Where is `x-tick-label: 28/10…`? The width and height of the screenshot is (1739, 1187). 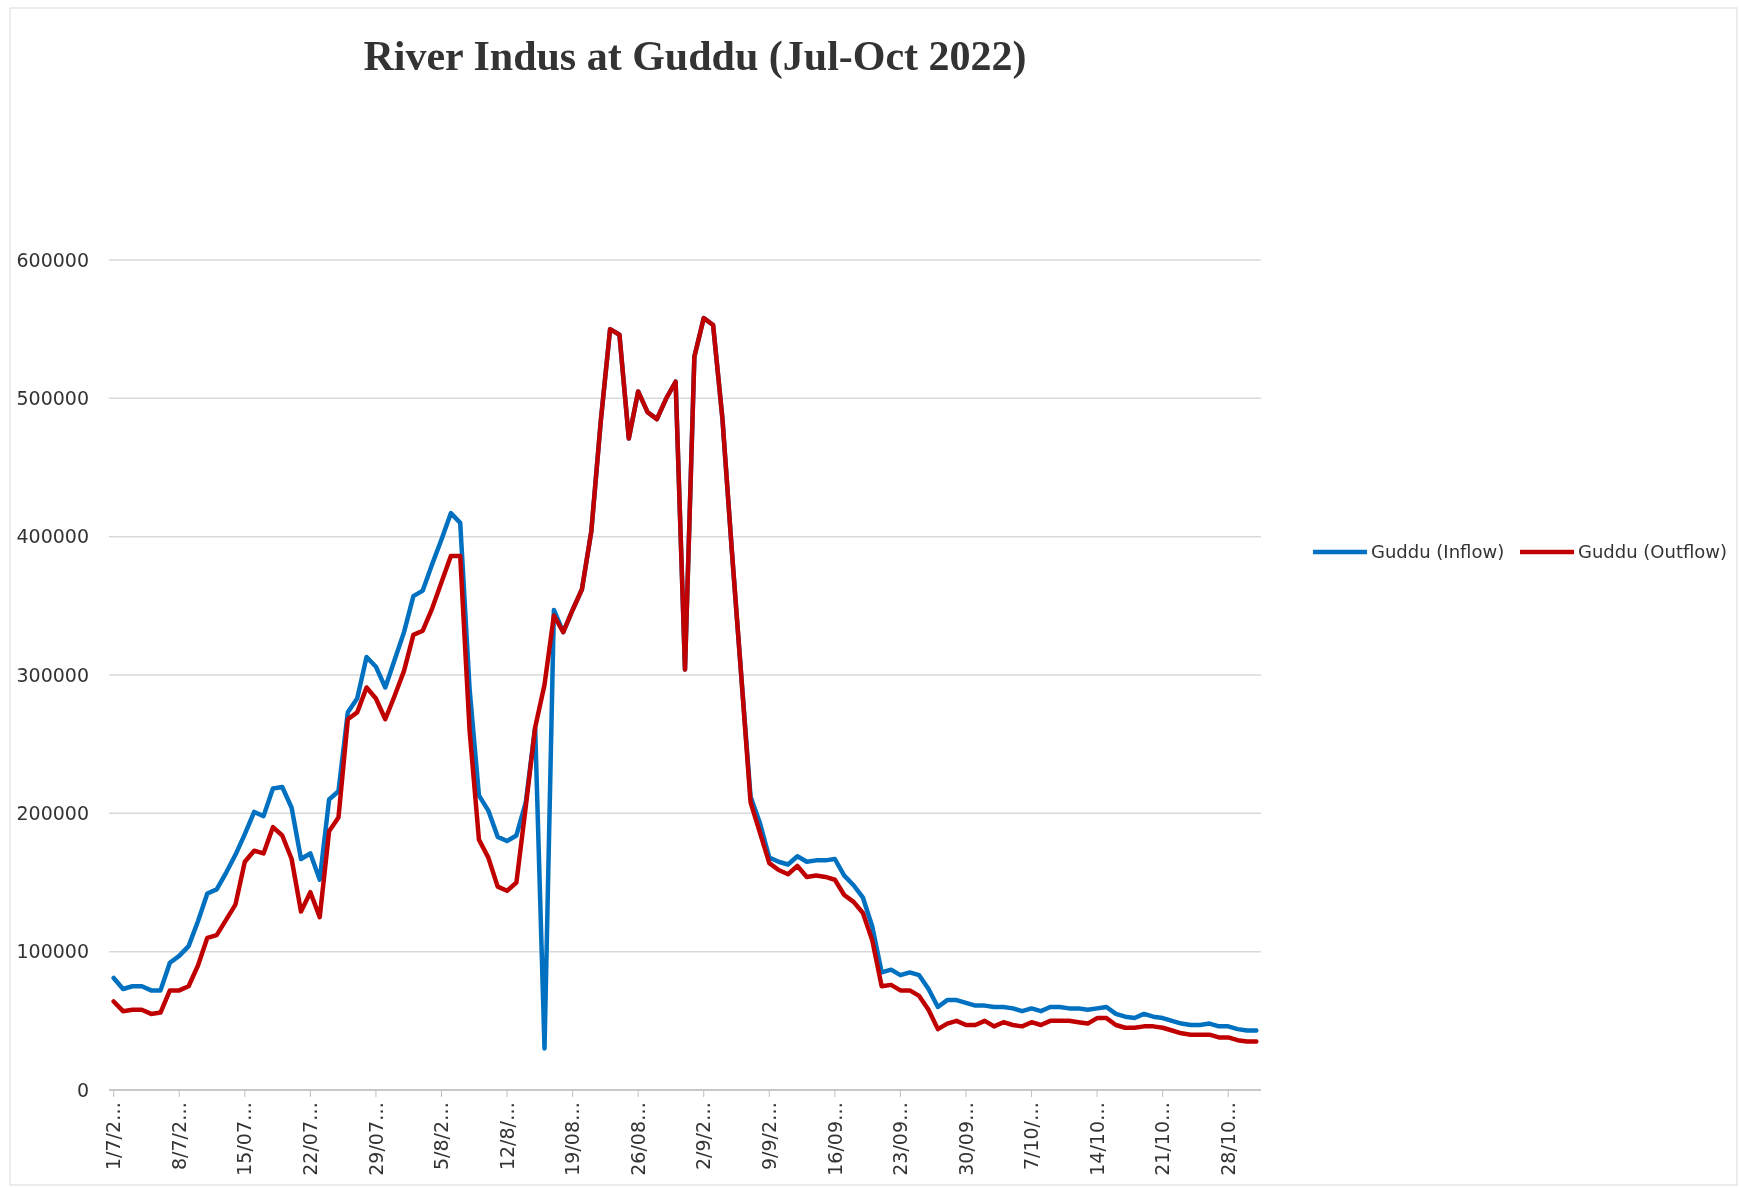
x-tick-label: 28/10… is located at coordinates (1227, 1139).